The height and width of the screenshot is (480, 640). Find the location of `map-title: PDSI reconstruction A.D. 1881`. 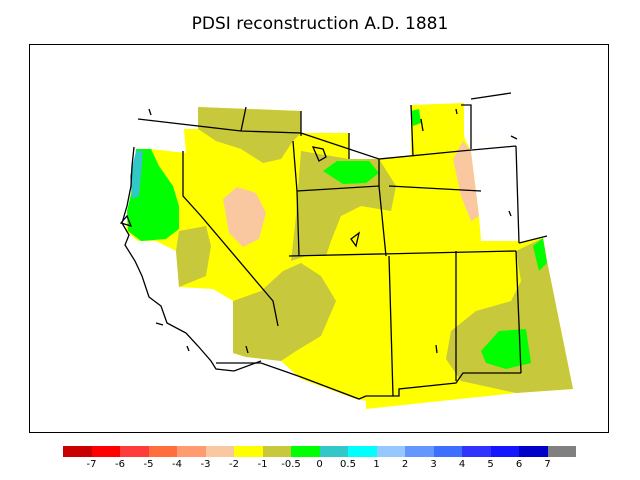

map-title: PDSI reconstruction A.D. 1881 is located at coordinates (320, 24).